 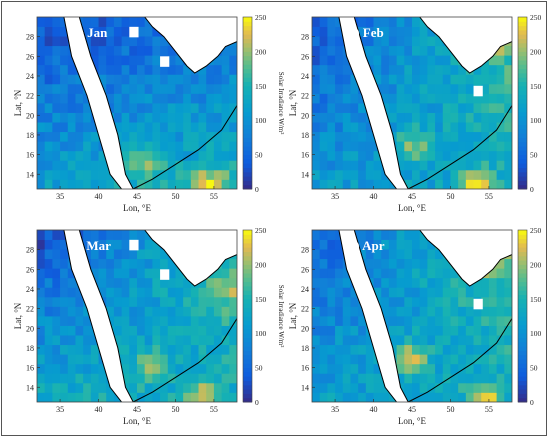 I want to click on colorbar-tick-label: 250, so click(x=536, y=230).